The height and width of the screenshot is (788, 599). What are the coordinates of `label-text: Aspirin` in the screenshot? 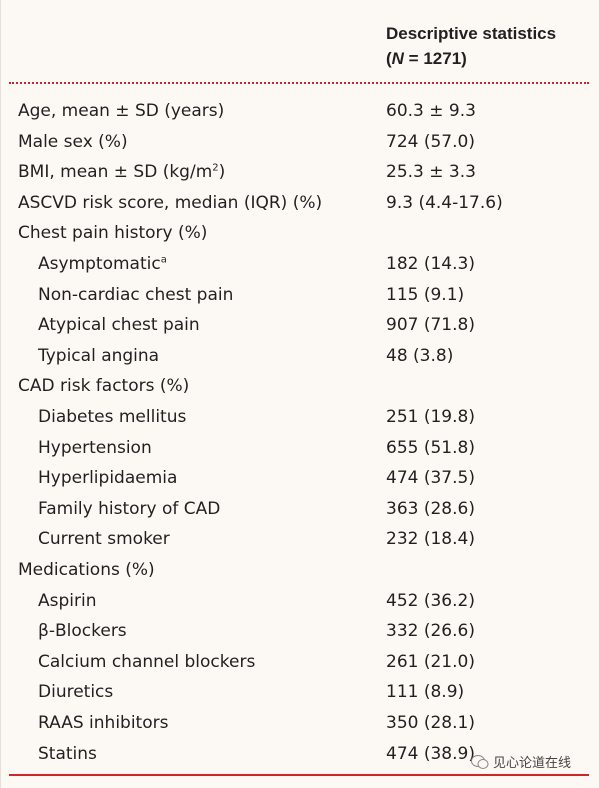 It's located at (67, 600).